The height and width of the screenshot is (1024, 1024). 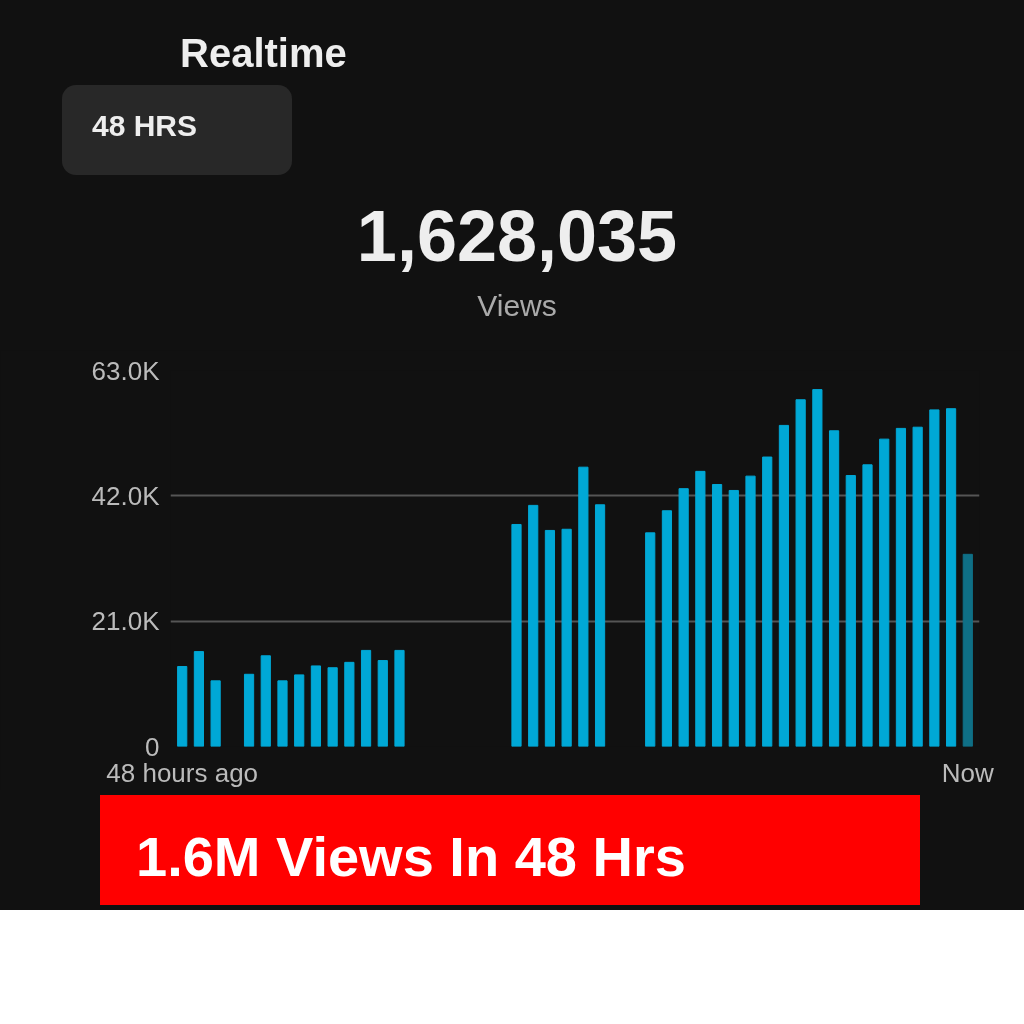 I want to click on y-tick-label: 63.0K, so click(x=126, y=370).